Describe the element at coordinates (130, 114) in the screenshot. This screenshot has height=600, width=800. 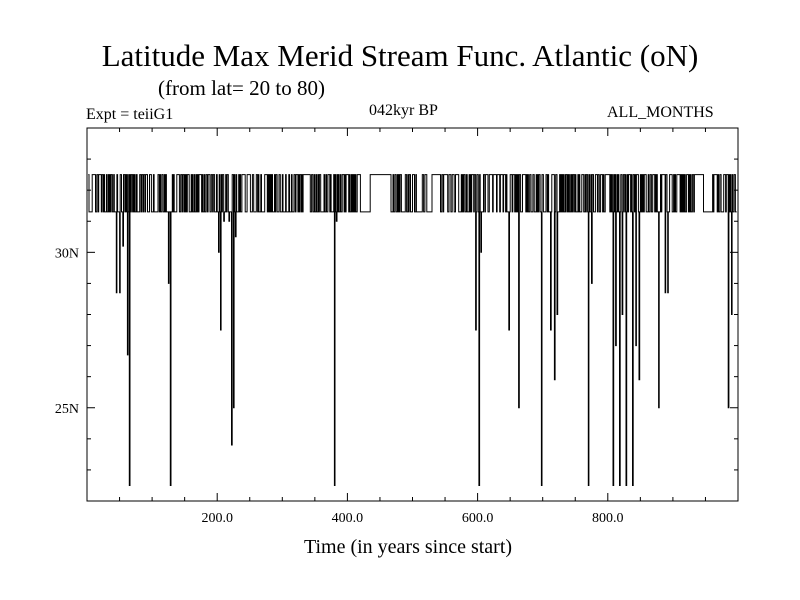
I see `experiment-label: Expt = teiiG1` at that location.